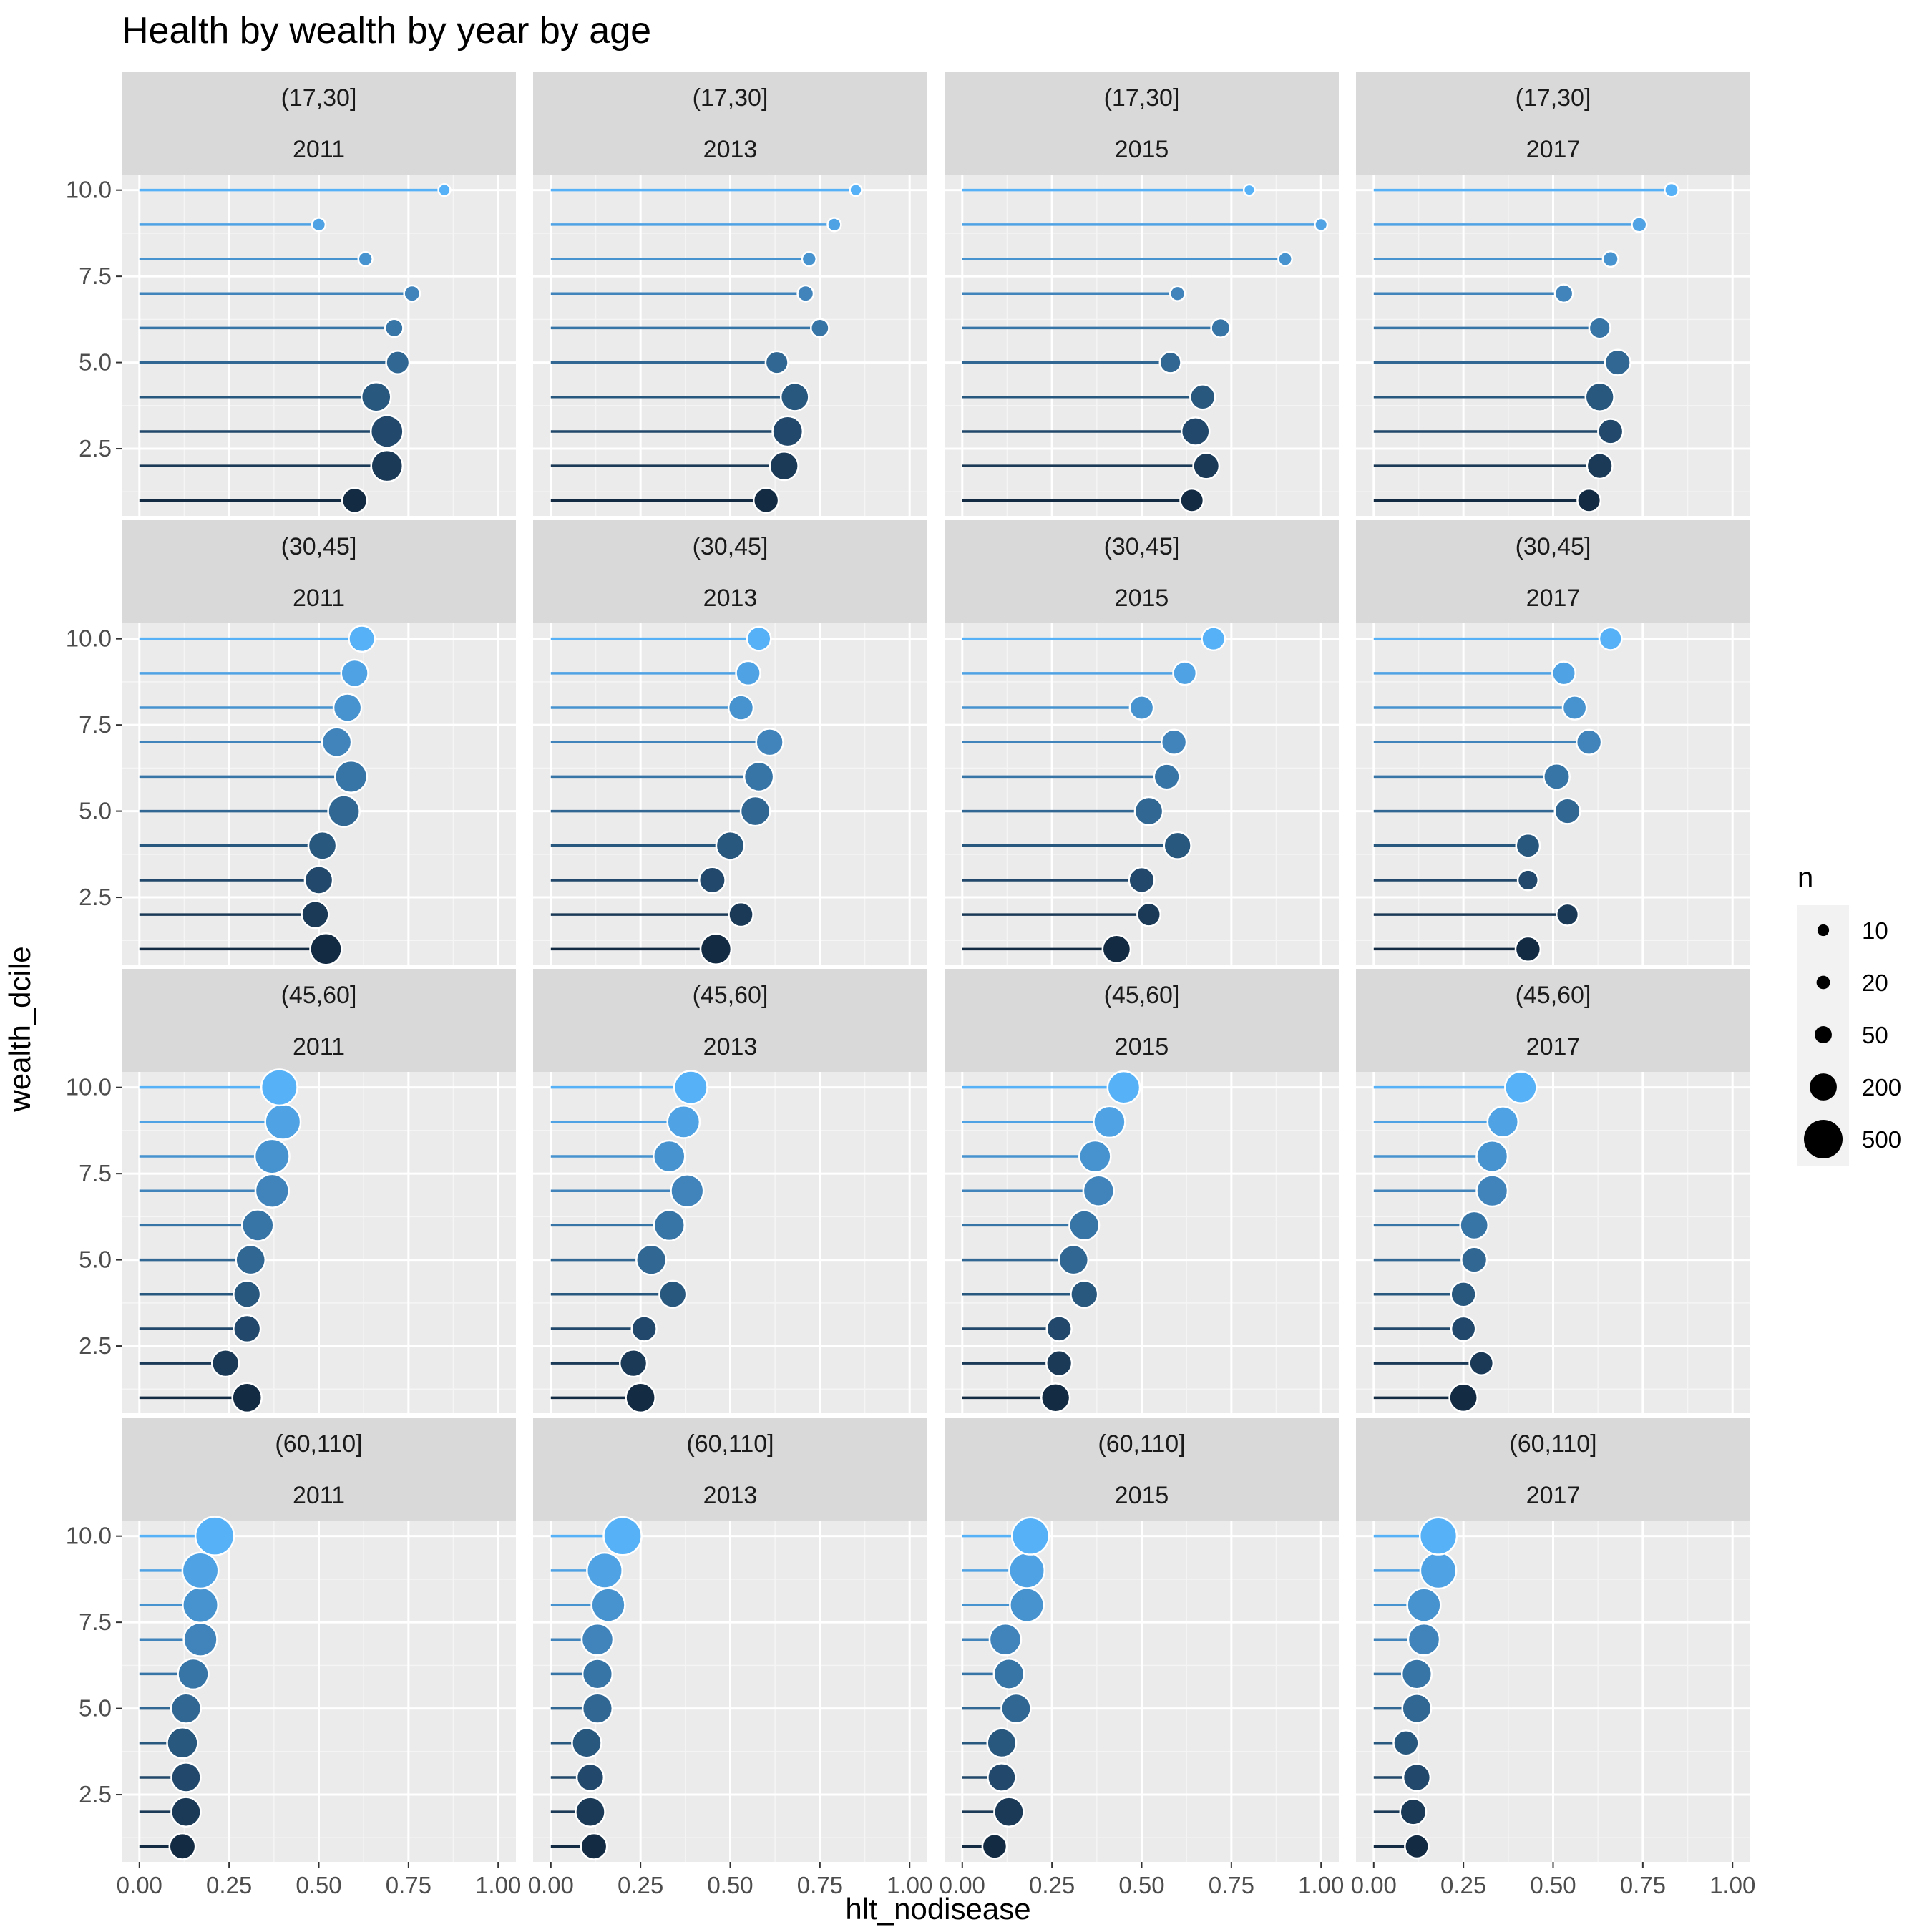  What do you see at coordinates (1142, 1191) in the screenshot?
I see `panel-(45,60]-2015: (45,60] 2015` at bounding box center [1142, 1191].